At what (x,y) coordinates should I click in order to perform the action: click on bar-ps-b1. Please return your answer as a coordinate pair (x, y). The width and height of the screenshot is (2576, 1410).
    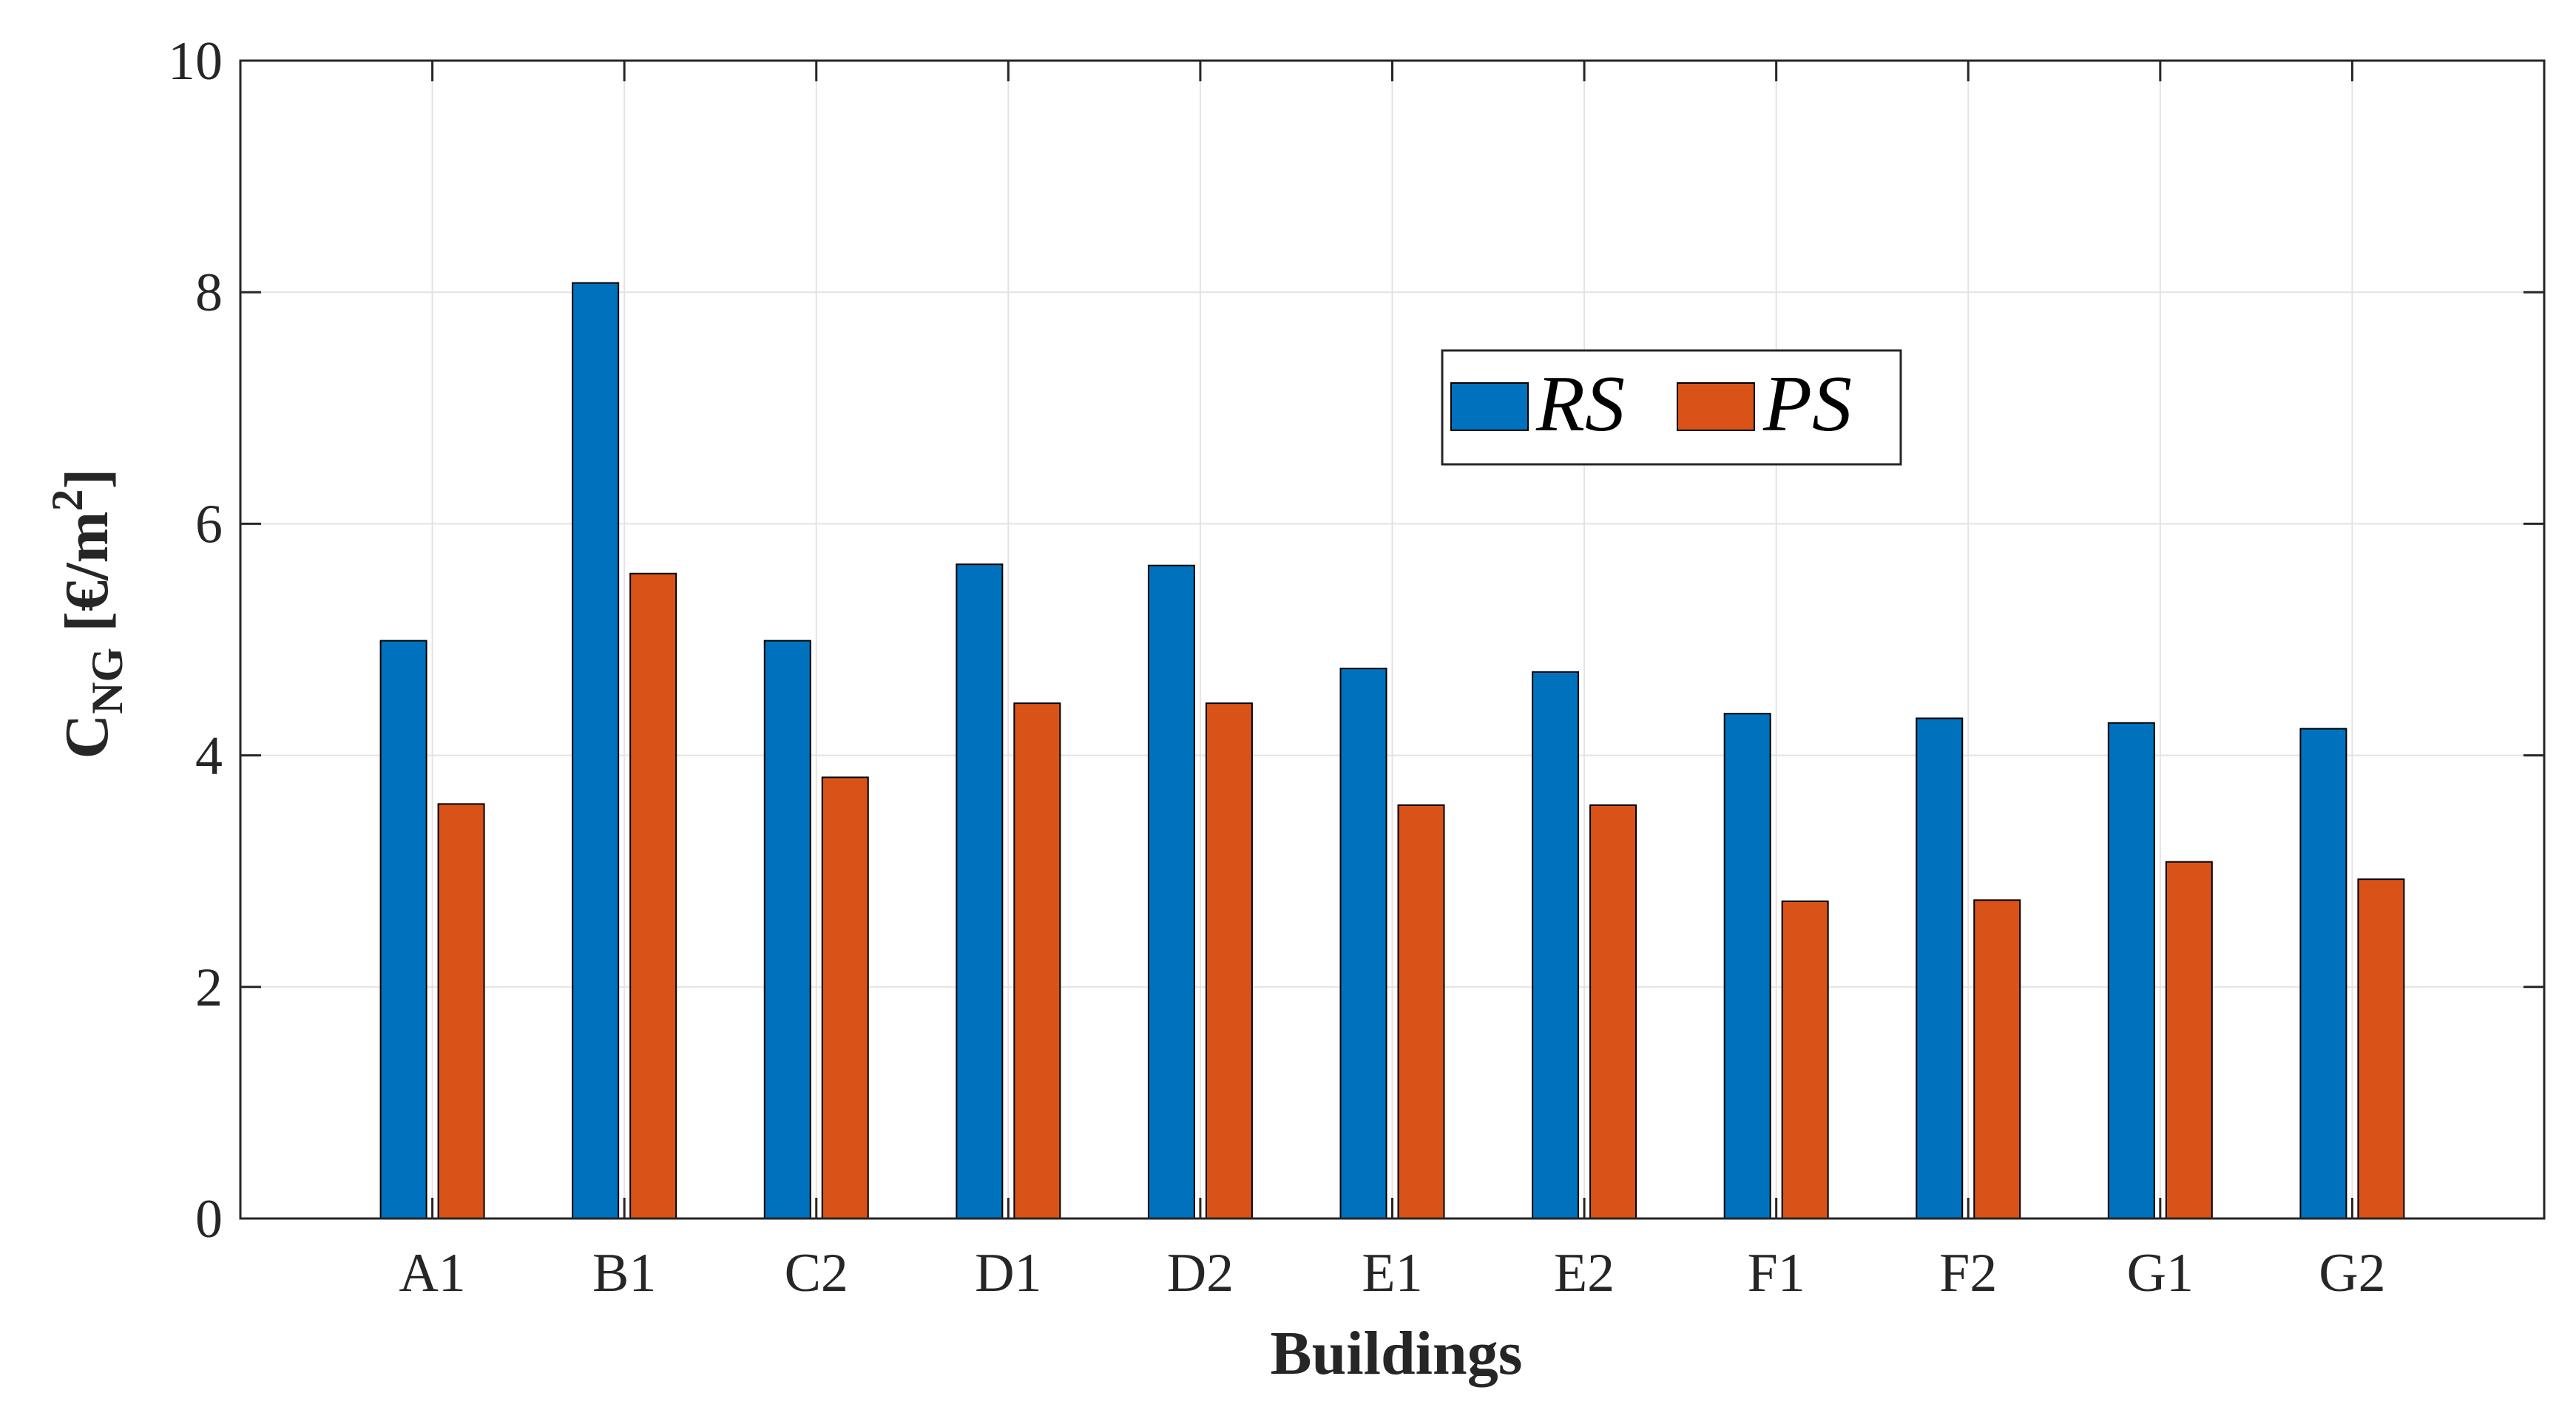
    Looking at the image, I should click on (653, 895).